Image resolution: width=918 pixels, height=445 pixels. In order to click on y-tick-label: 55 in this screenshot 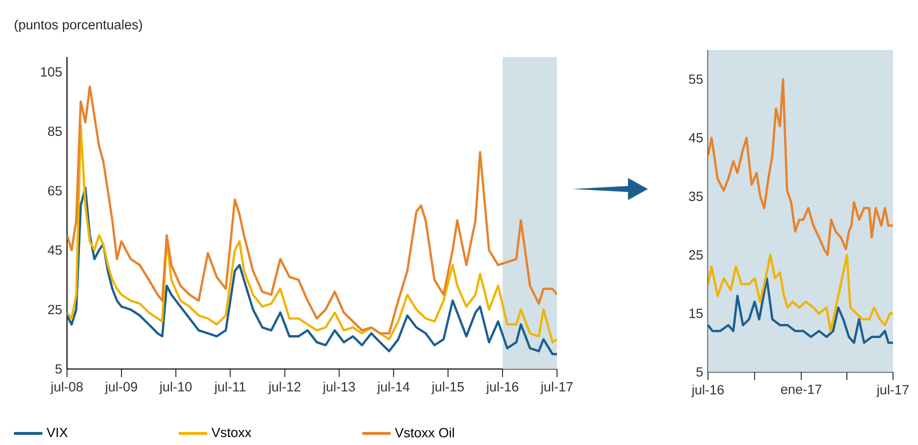, I will do `click(696, 79)`.